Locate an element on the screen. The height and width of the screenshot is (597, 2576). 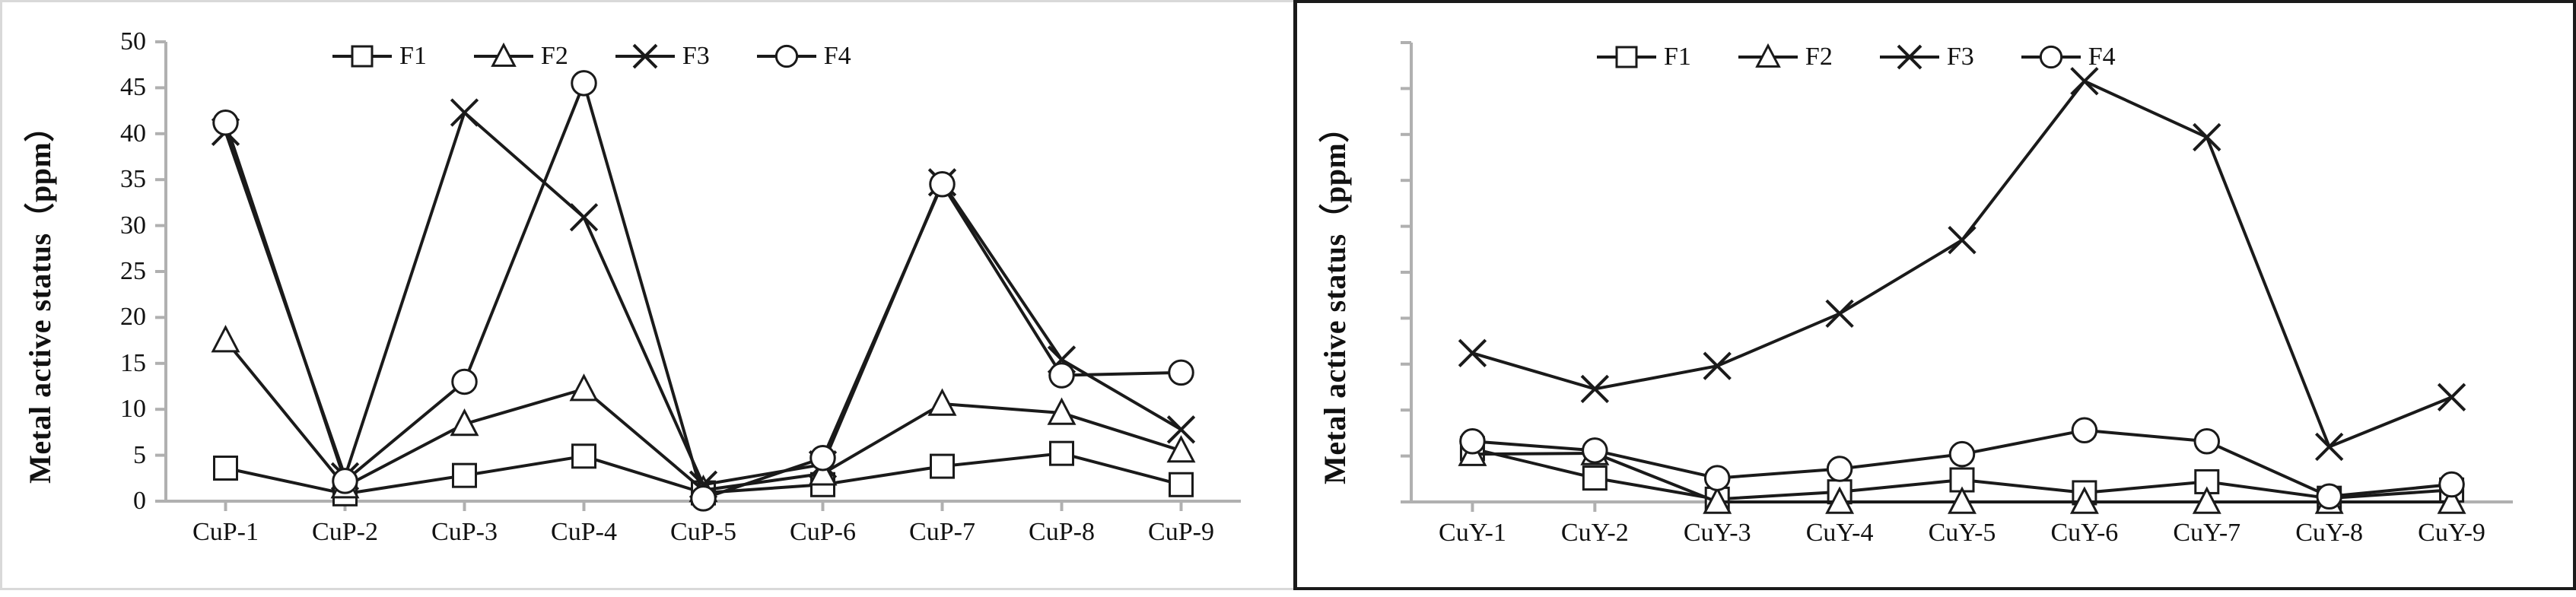
series-line is located at coordinates (703, 416).